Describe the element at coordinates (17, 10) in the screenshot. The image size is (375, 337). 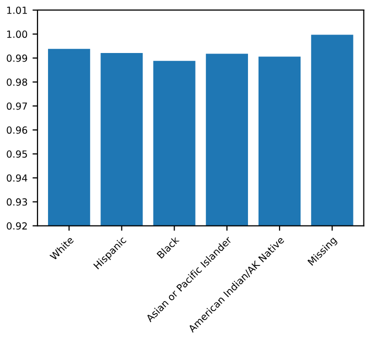
I see `y-tick-label: 1.01` at that location.